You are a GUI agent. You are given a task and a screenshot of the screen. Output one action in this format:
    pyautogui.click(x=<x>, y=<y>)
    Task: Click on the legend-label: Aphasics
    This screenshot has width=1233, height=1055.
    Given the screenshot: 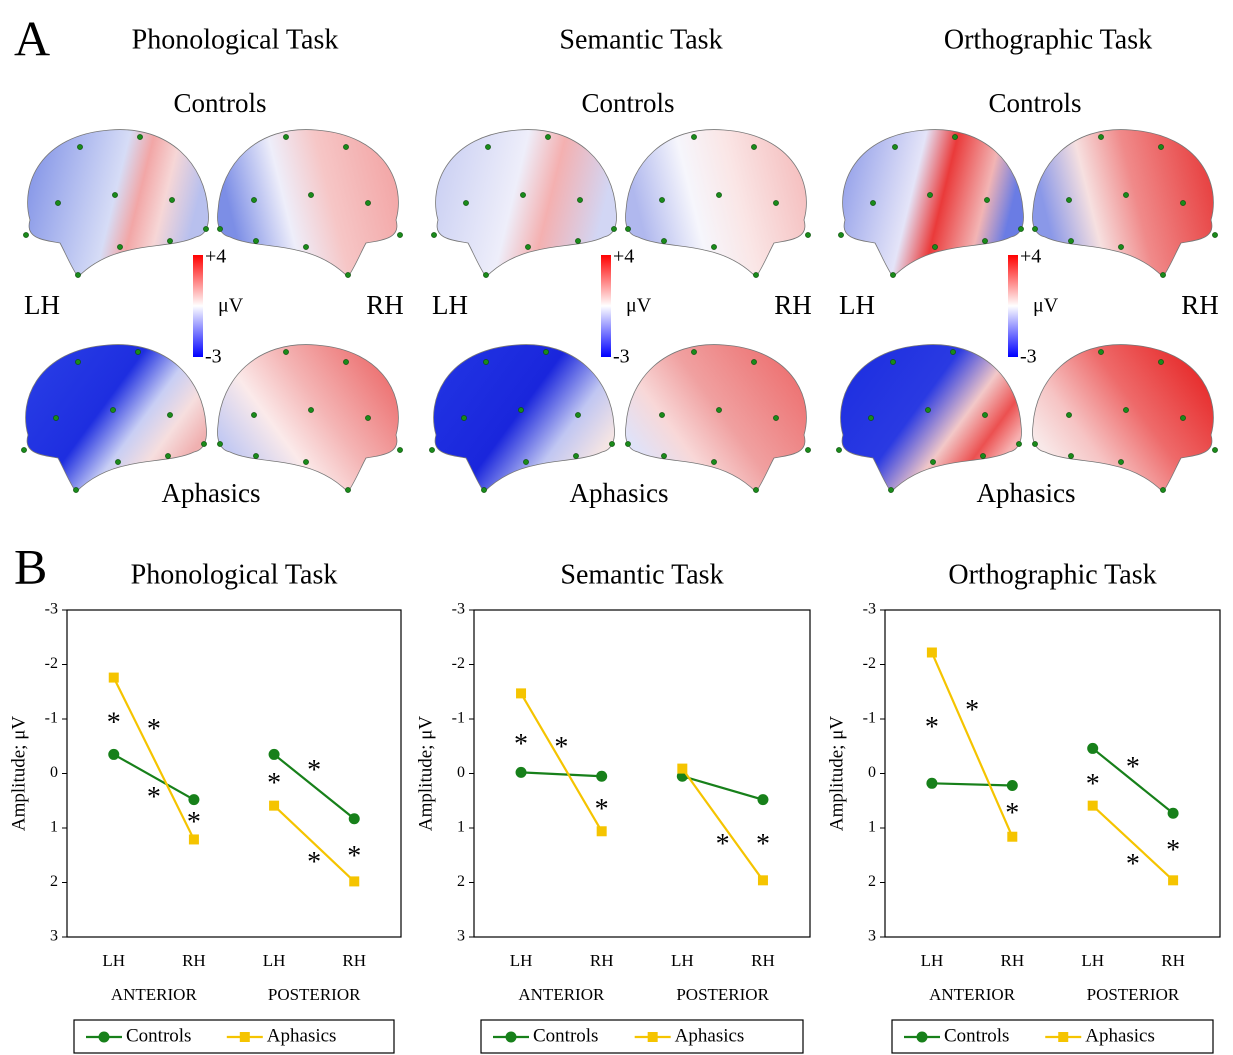 What is the action you would take?
    pyautogui.click(x=1120, y=1035)
    